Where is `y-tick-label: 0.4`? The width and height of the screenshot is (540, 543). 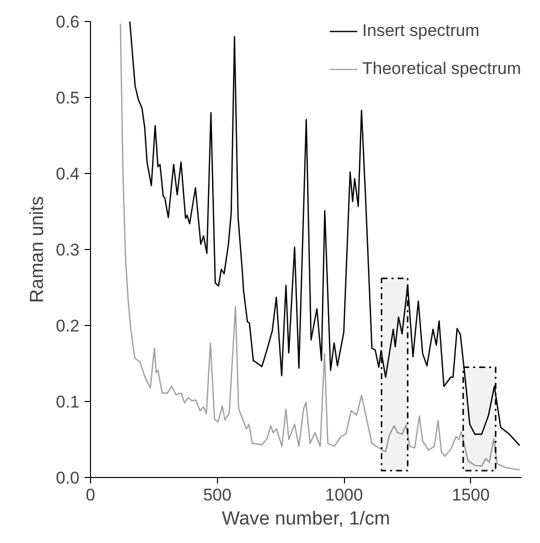
y-tick-label: 0.4 is located at coordinates (68, 174).